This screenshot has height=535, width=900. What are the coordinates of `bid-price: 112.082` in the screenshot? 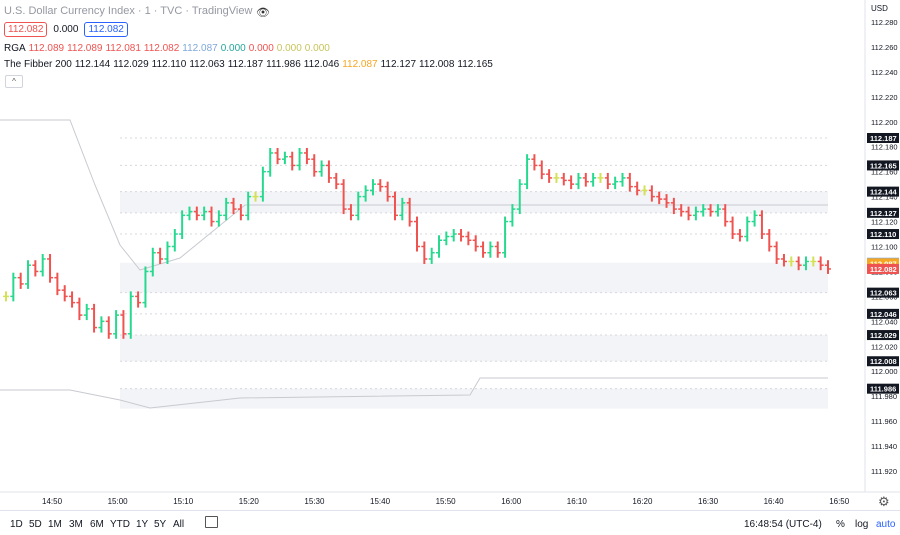 It's located at (26, 29).